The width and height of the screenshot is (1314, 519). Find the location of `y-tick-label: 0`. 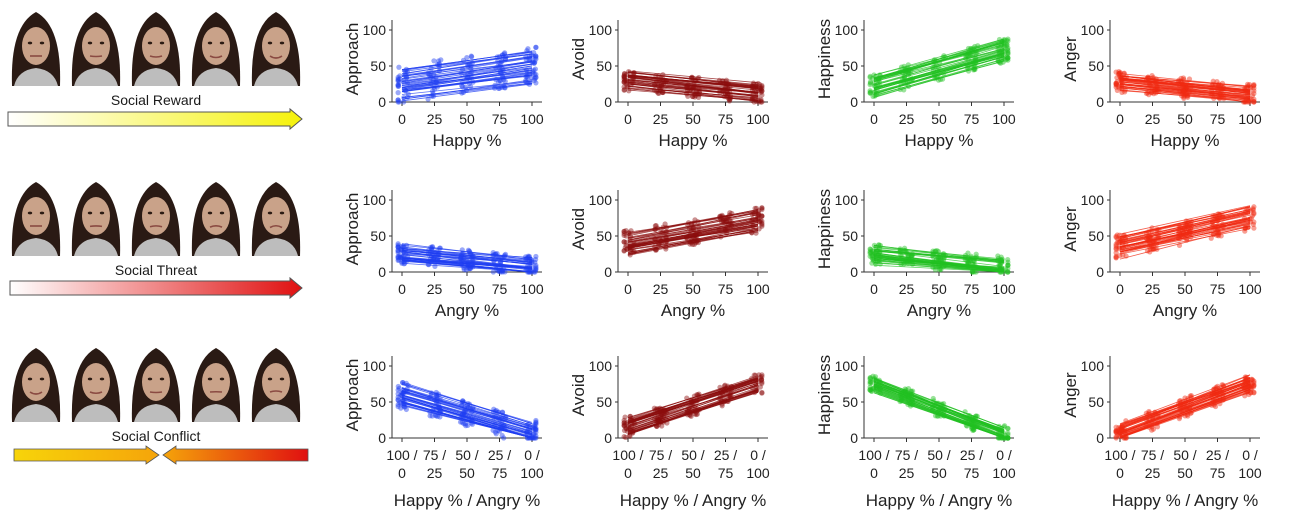

y-tick-label: 0 is located at coordinates (382, 438).